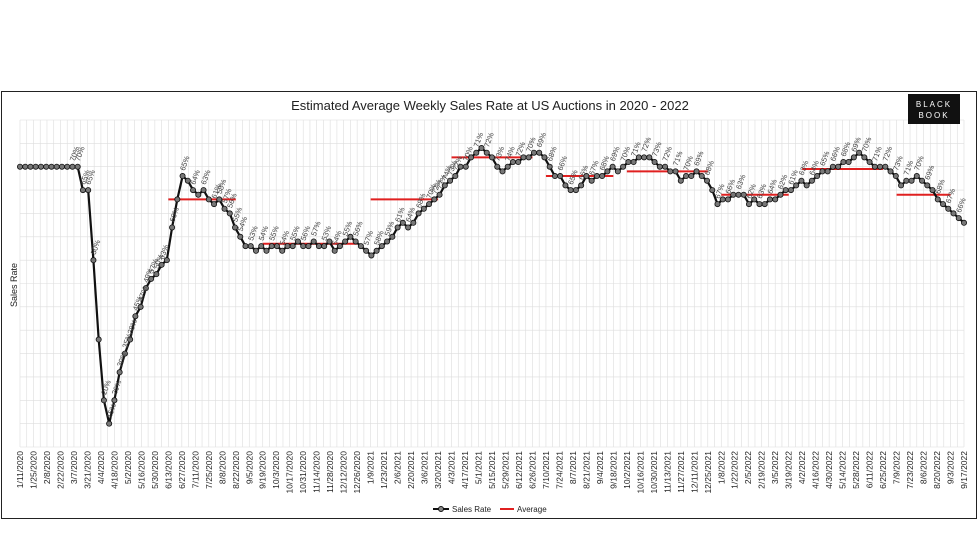  Describe the element at coordinates (317, 472) in the screenshot. I see `x-tick-label: 11/14/2020` at that location.